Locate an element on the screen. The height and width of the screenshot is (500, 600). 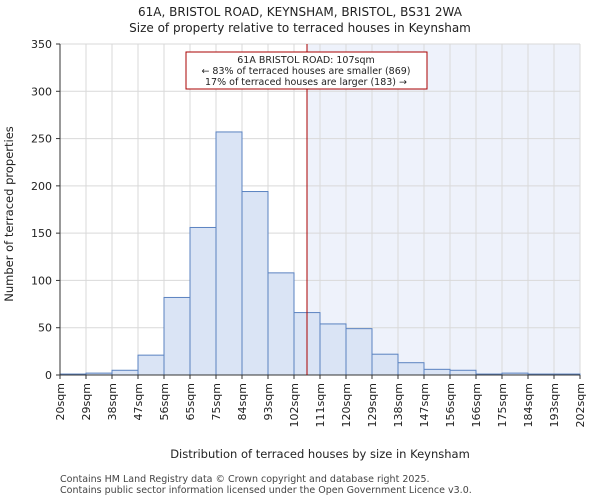
x-tick-label: 193sqm is located at coordinates (554, 405).